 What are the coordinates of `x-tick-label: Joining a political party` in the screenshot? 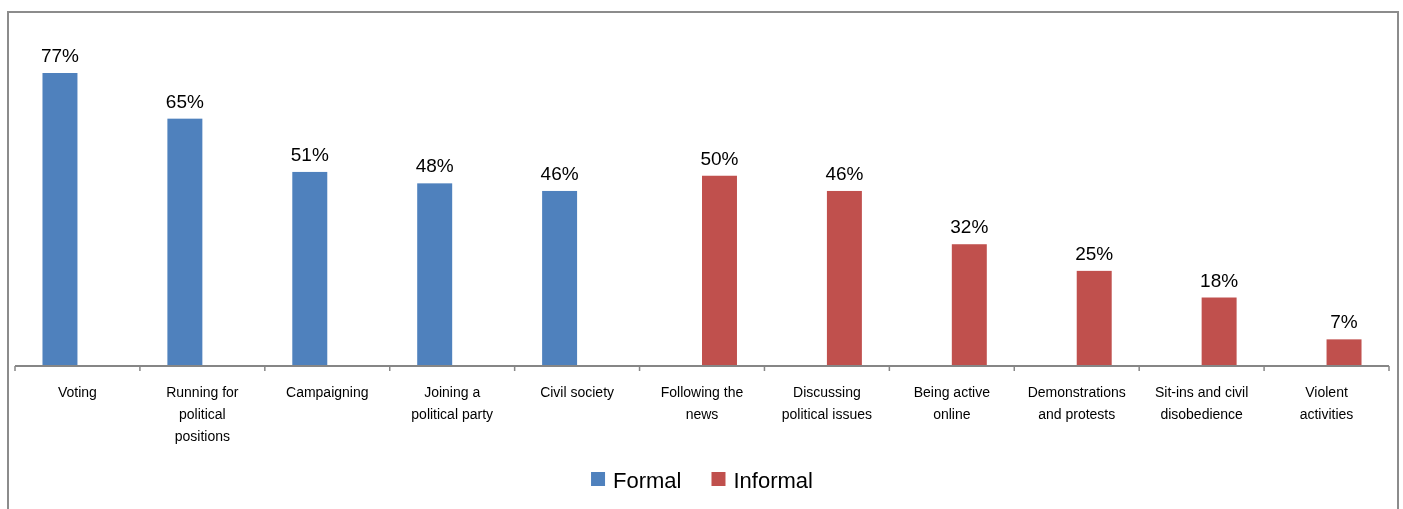 It's located at (452, 403).